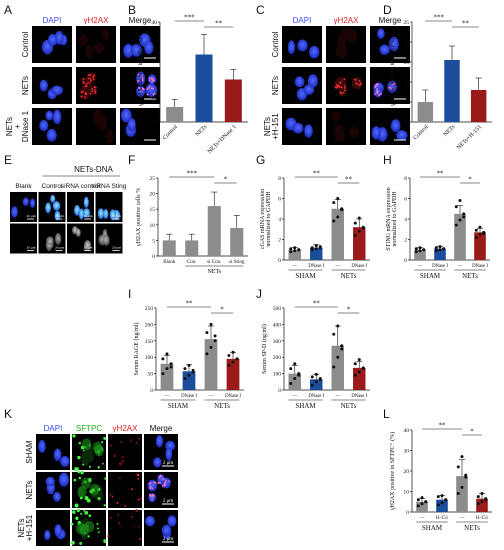 The image size is (504, 550). What do you see at coordinates (395, 219) in the screenshot?
I see `y-axis-label: normalized to GAPDH` at bounding box center [395, 219].